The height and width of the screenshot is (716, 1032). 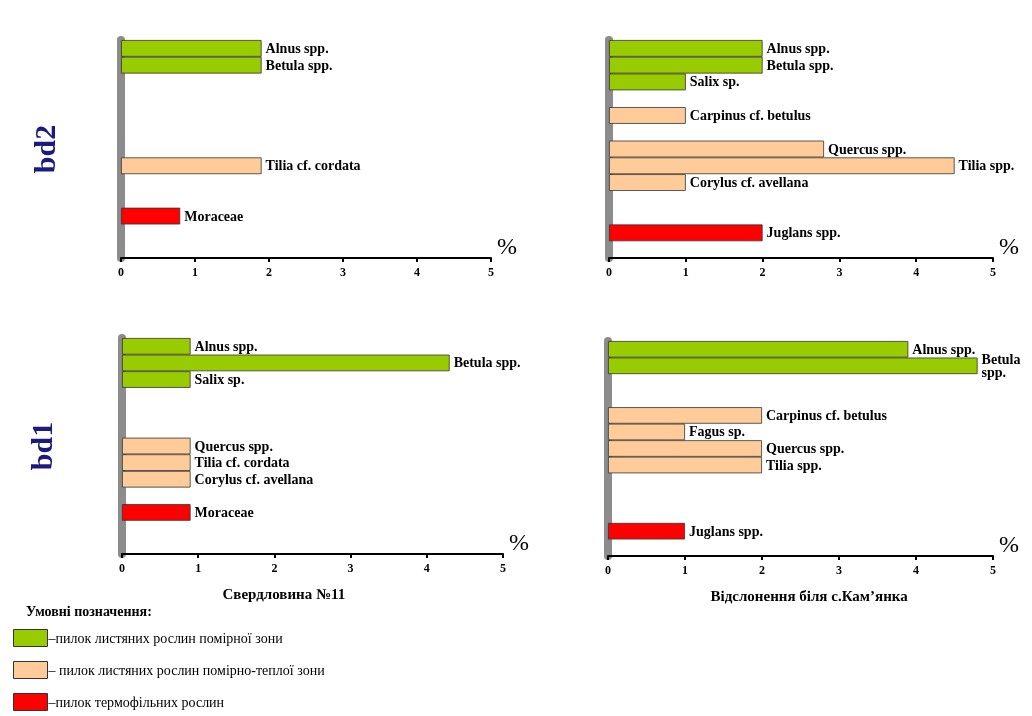 What do you see at coordinates (165, 638) in the screenshot?
I see `legend-label: –пилок листяних рослин помірної зони` at bounding box center [165, 638].